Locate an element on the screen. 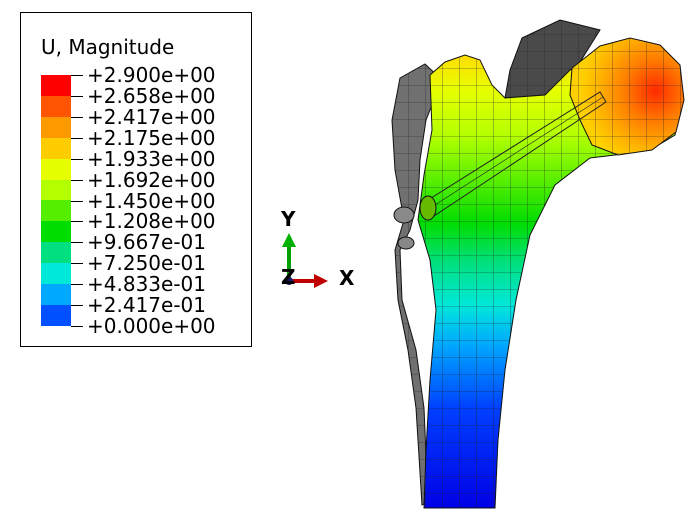 This screenshot has height=518, width=689. legend-value-label: +1.208e+00 is located at coordinates (151, 221).